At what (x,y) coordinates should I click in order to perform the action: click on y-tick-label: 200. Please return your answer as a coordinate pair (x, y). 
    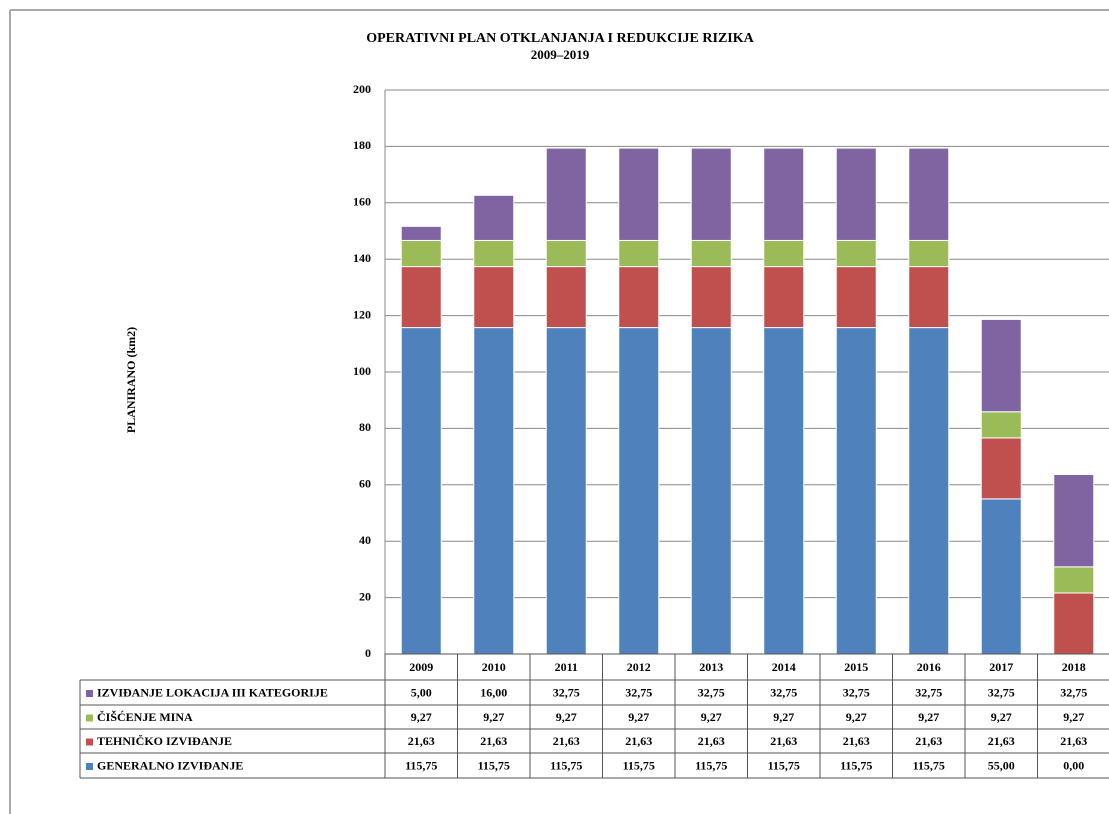
    Looking at the image, I should click on (362, 89).